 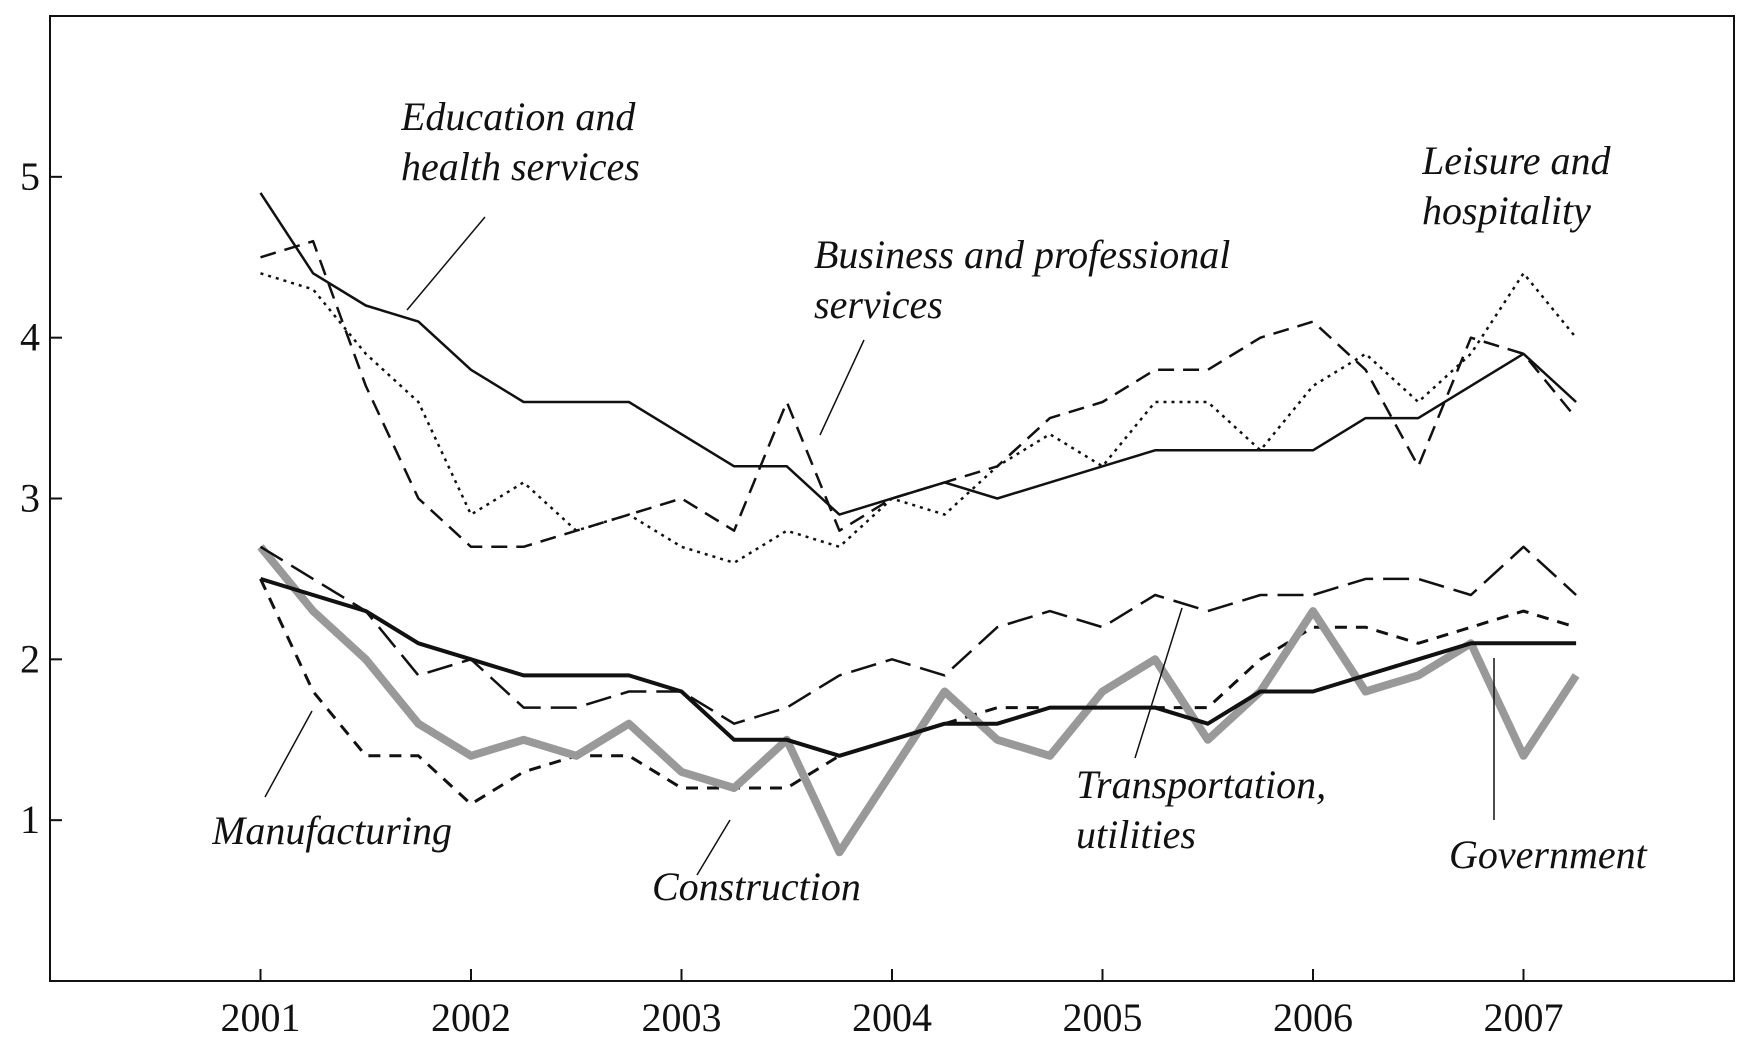 What do you see at coordinates (471, 1017) in the screenshot?
I see `x-tick-label: 2002` at bounding box center [471, 1017].